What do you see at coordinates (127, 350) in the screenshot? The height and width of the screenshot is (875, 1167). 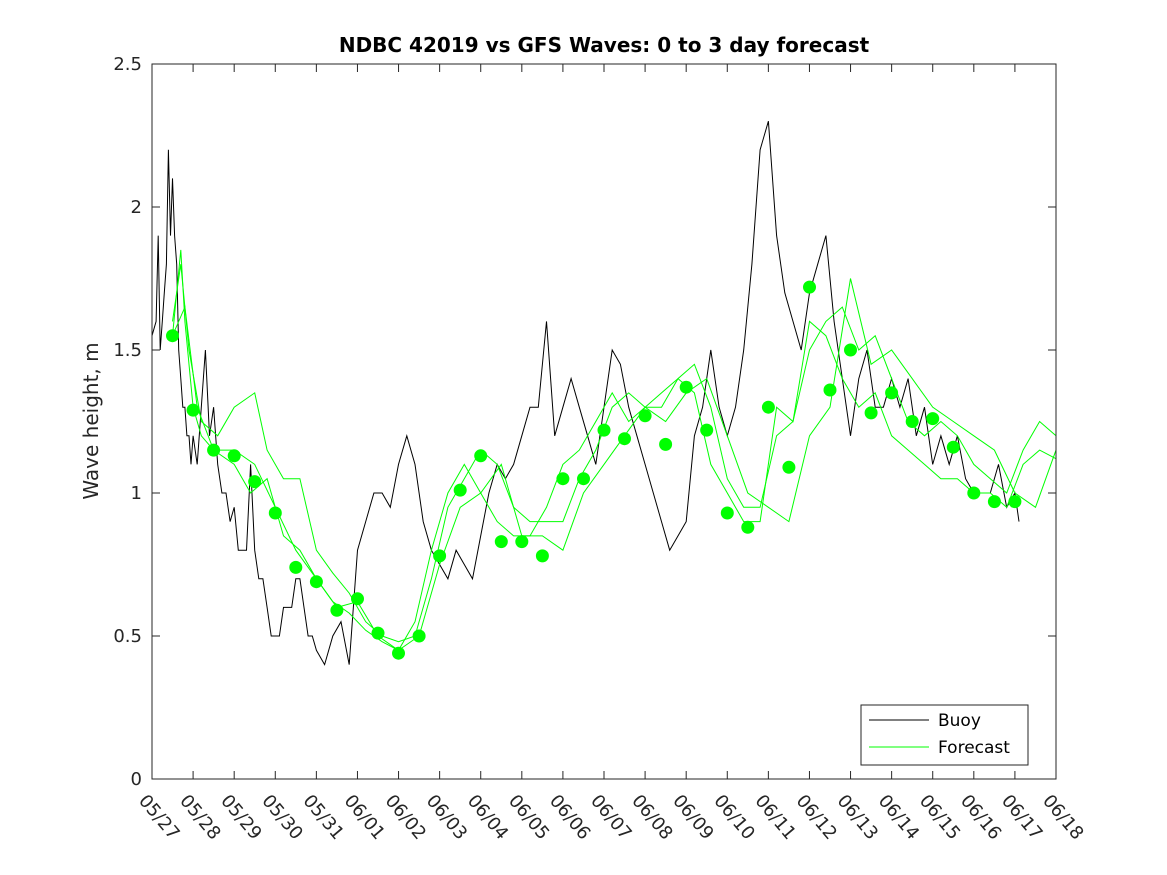 I see `y-tick-label: 1.5` at bounding box center [127, 350].